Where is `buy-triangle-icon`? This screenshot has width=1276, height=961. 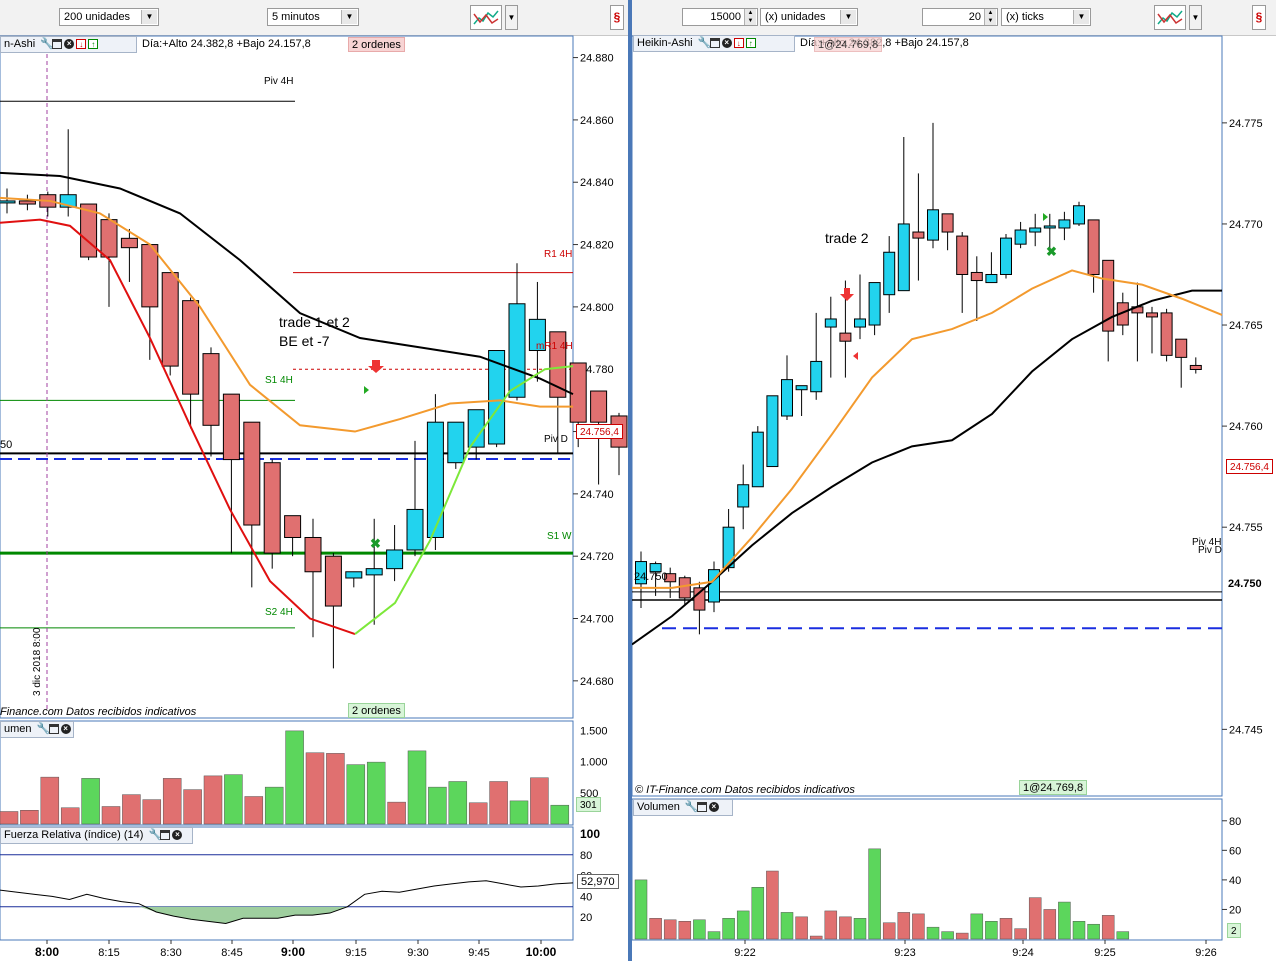 buy-triangle-icon is located at coordinates (1045, 217).